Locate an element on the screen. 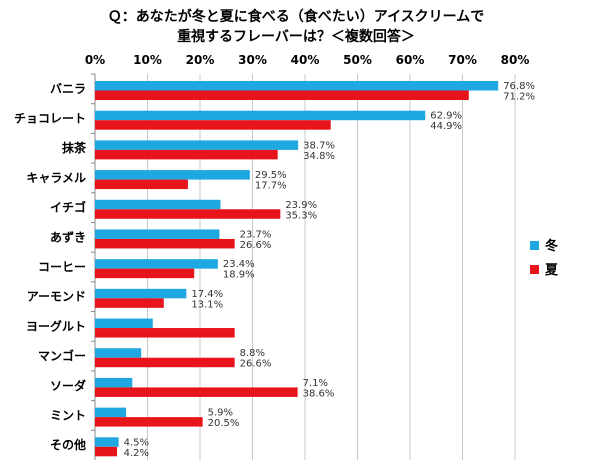 The image size is (592, 466). data-label-winter: 7.1% is located at coordinates (315, 383).